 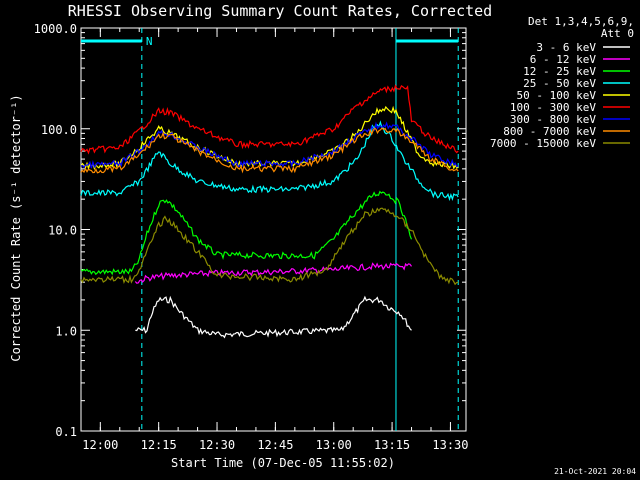 I want to click on legend-label-1: 6 - 12 keV, so click(x=563, y=59).